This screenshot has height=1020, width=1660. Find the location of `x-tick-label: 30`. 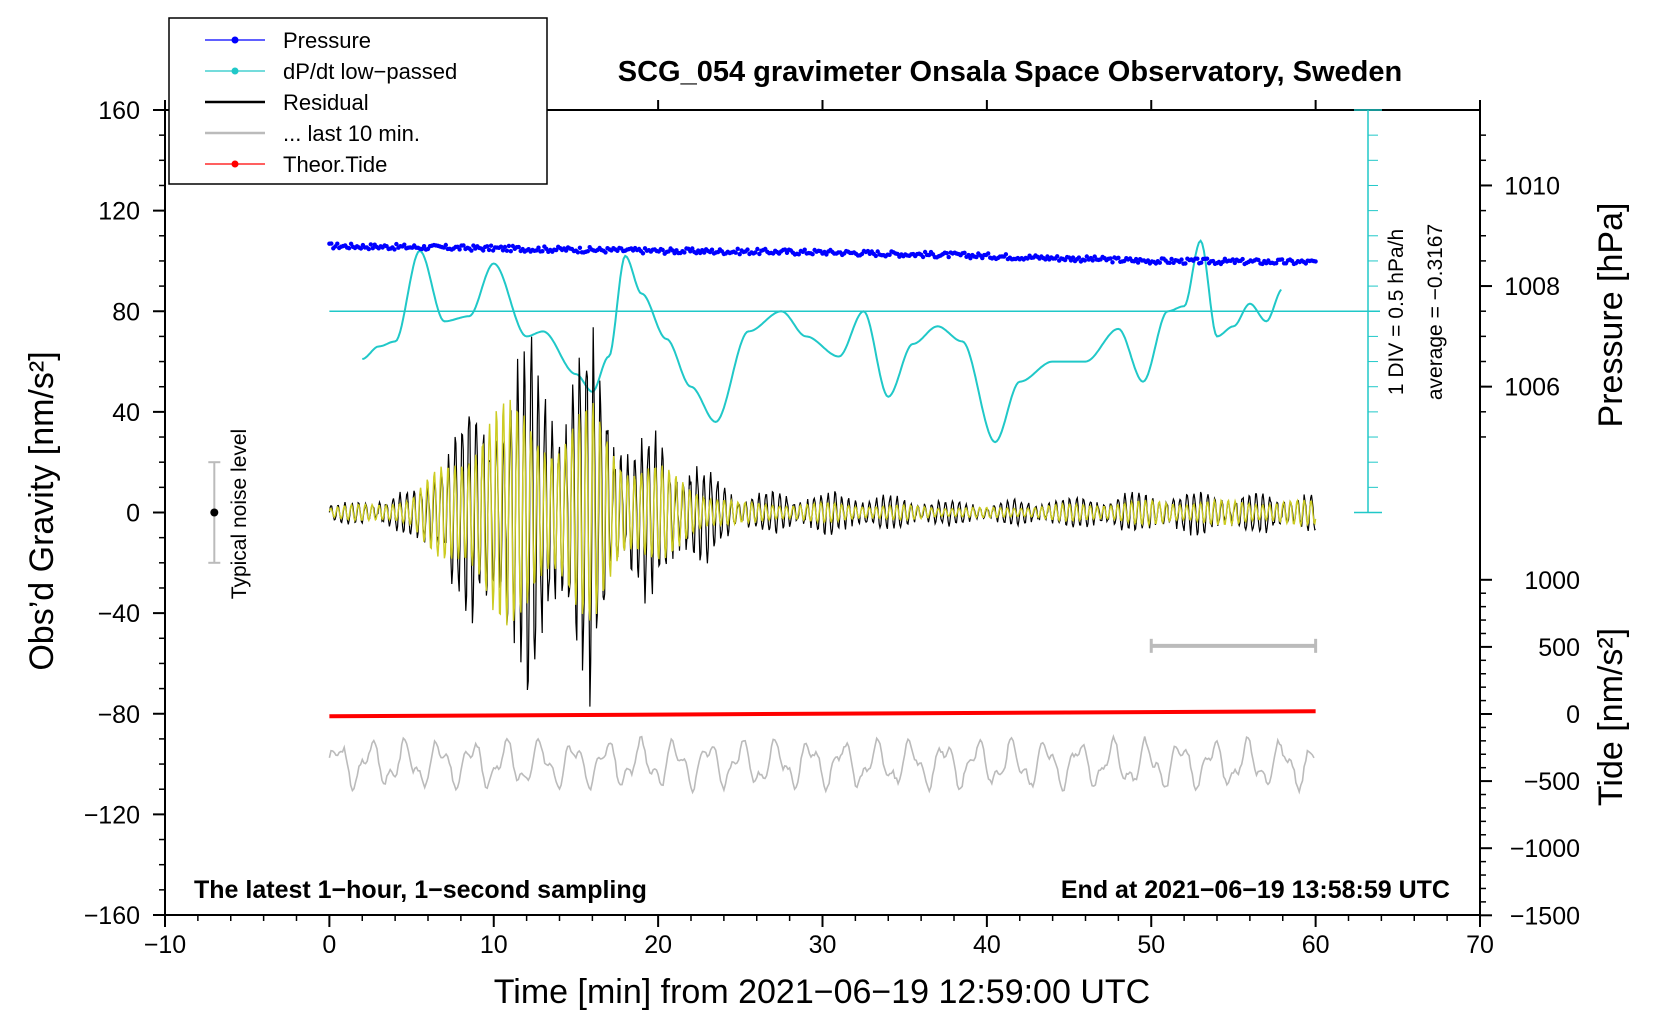

x-tick-label: 30 is located at coordinates (823, 945).